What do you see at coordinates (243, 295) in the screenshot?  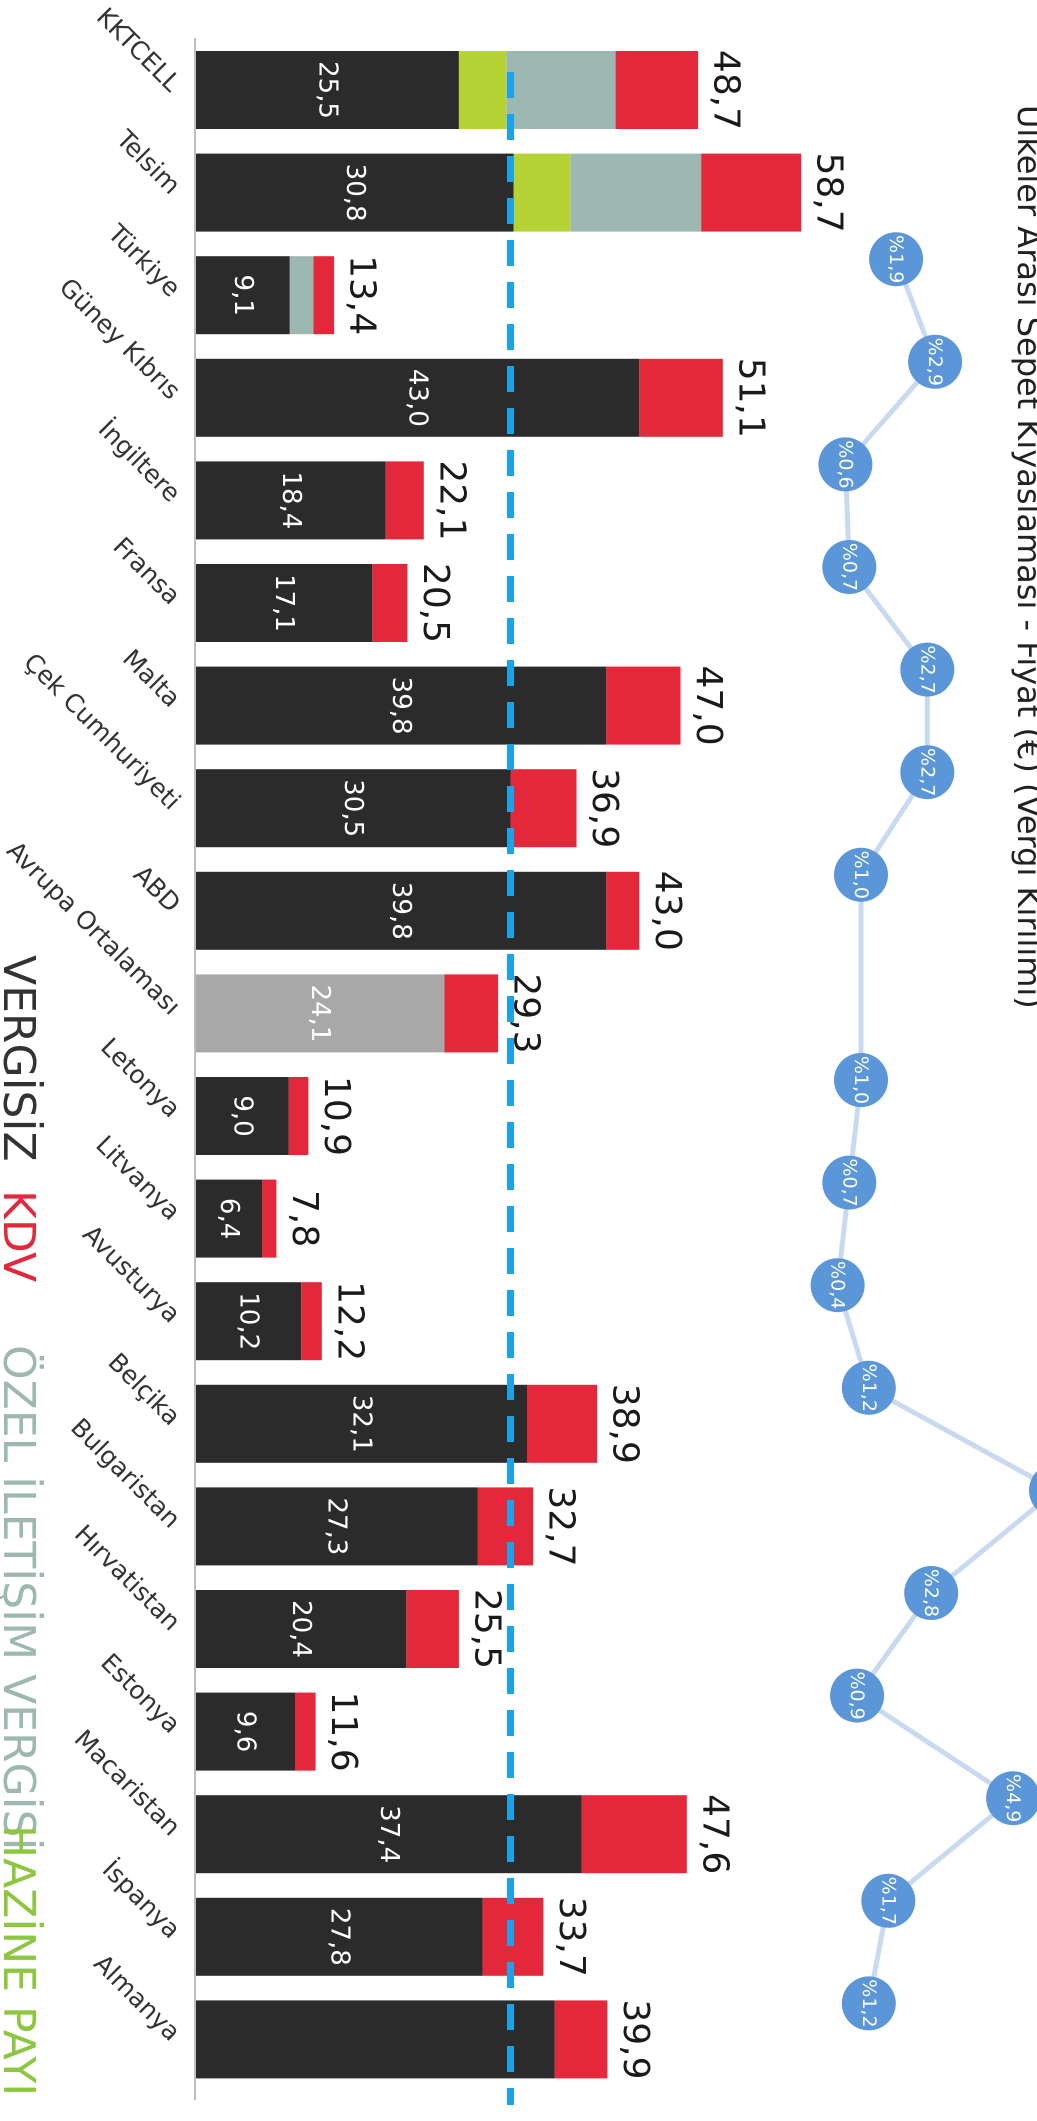 I see `inner-value-label: 9,1` at bounding box center [243, 295].